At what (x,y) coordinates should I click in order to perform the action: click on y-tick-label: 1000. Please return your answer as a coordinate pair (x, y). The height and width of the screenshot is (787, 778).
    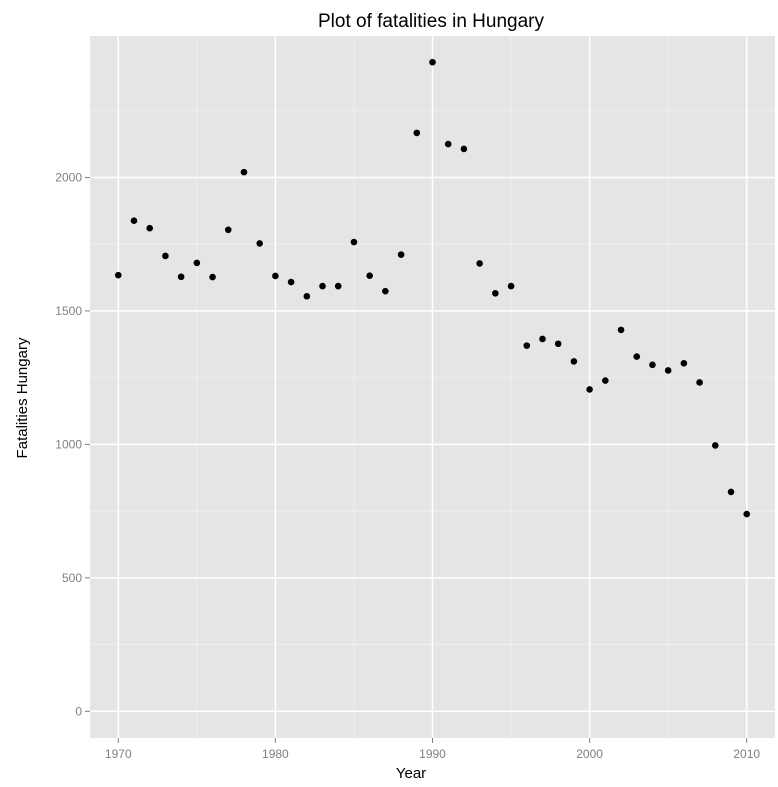
    Looking at the image, I should click on (68, 444).